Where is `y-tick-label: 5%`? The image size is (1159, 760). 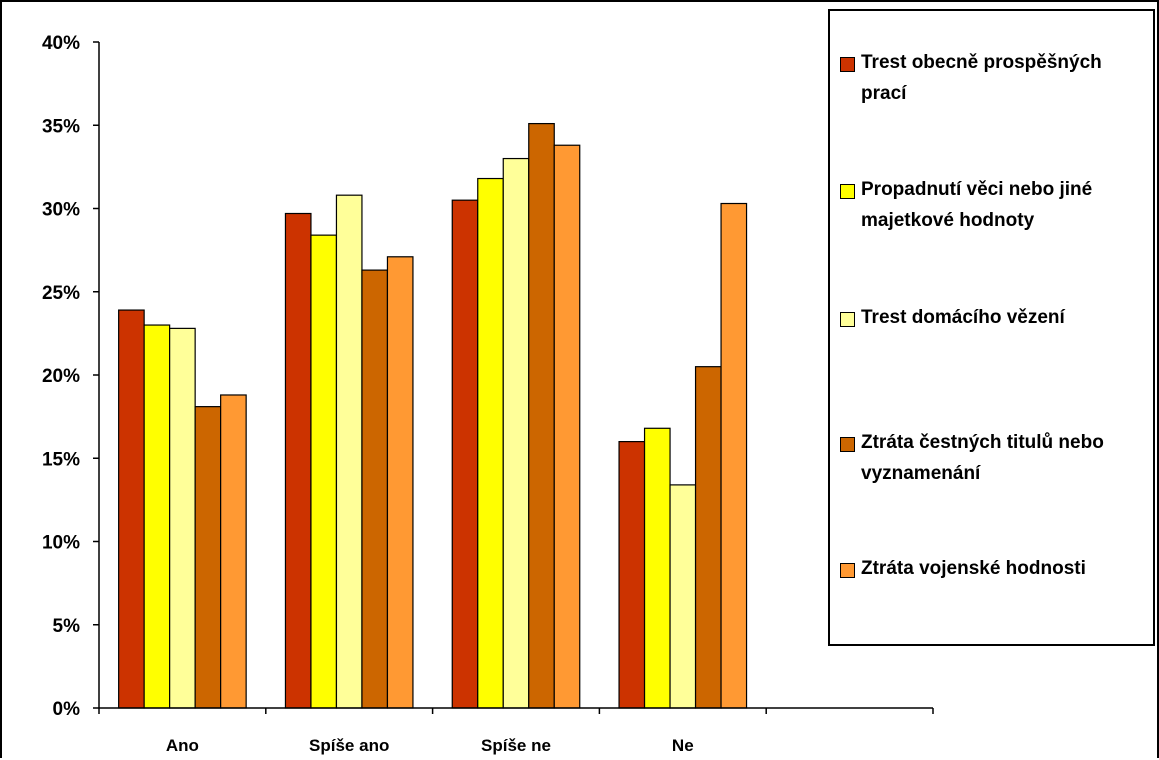 y-tick-label: 5% is located at coordinates (67, 626).